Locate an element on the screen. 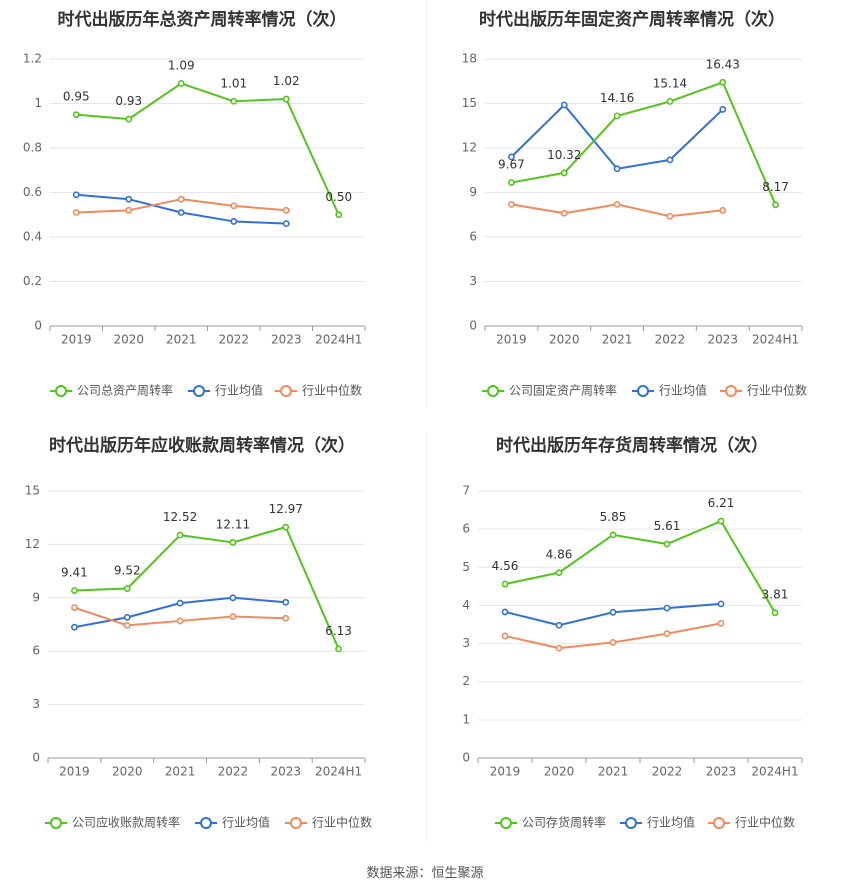 This screenshot has width=850, height=891. data-label: 0.50 is located at coordinates (338, 197).